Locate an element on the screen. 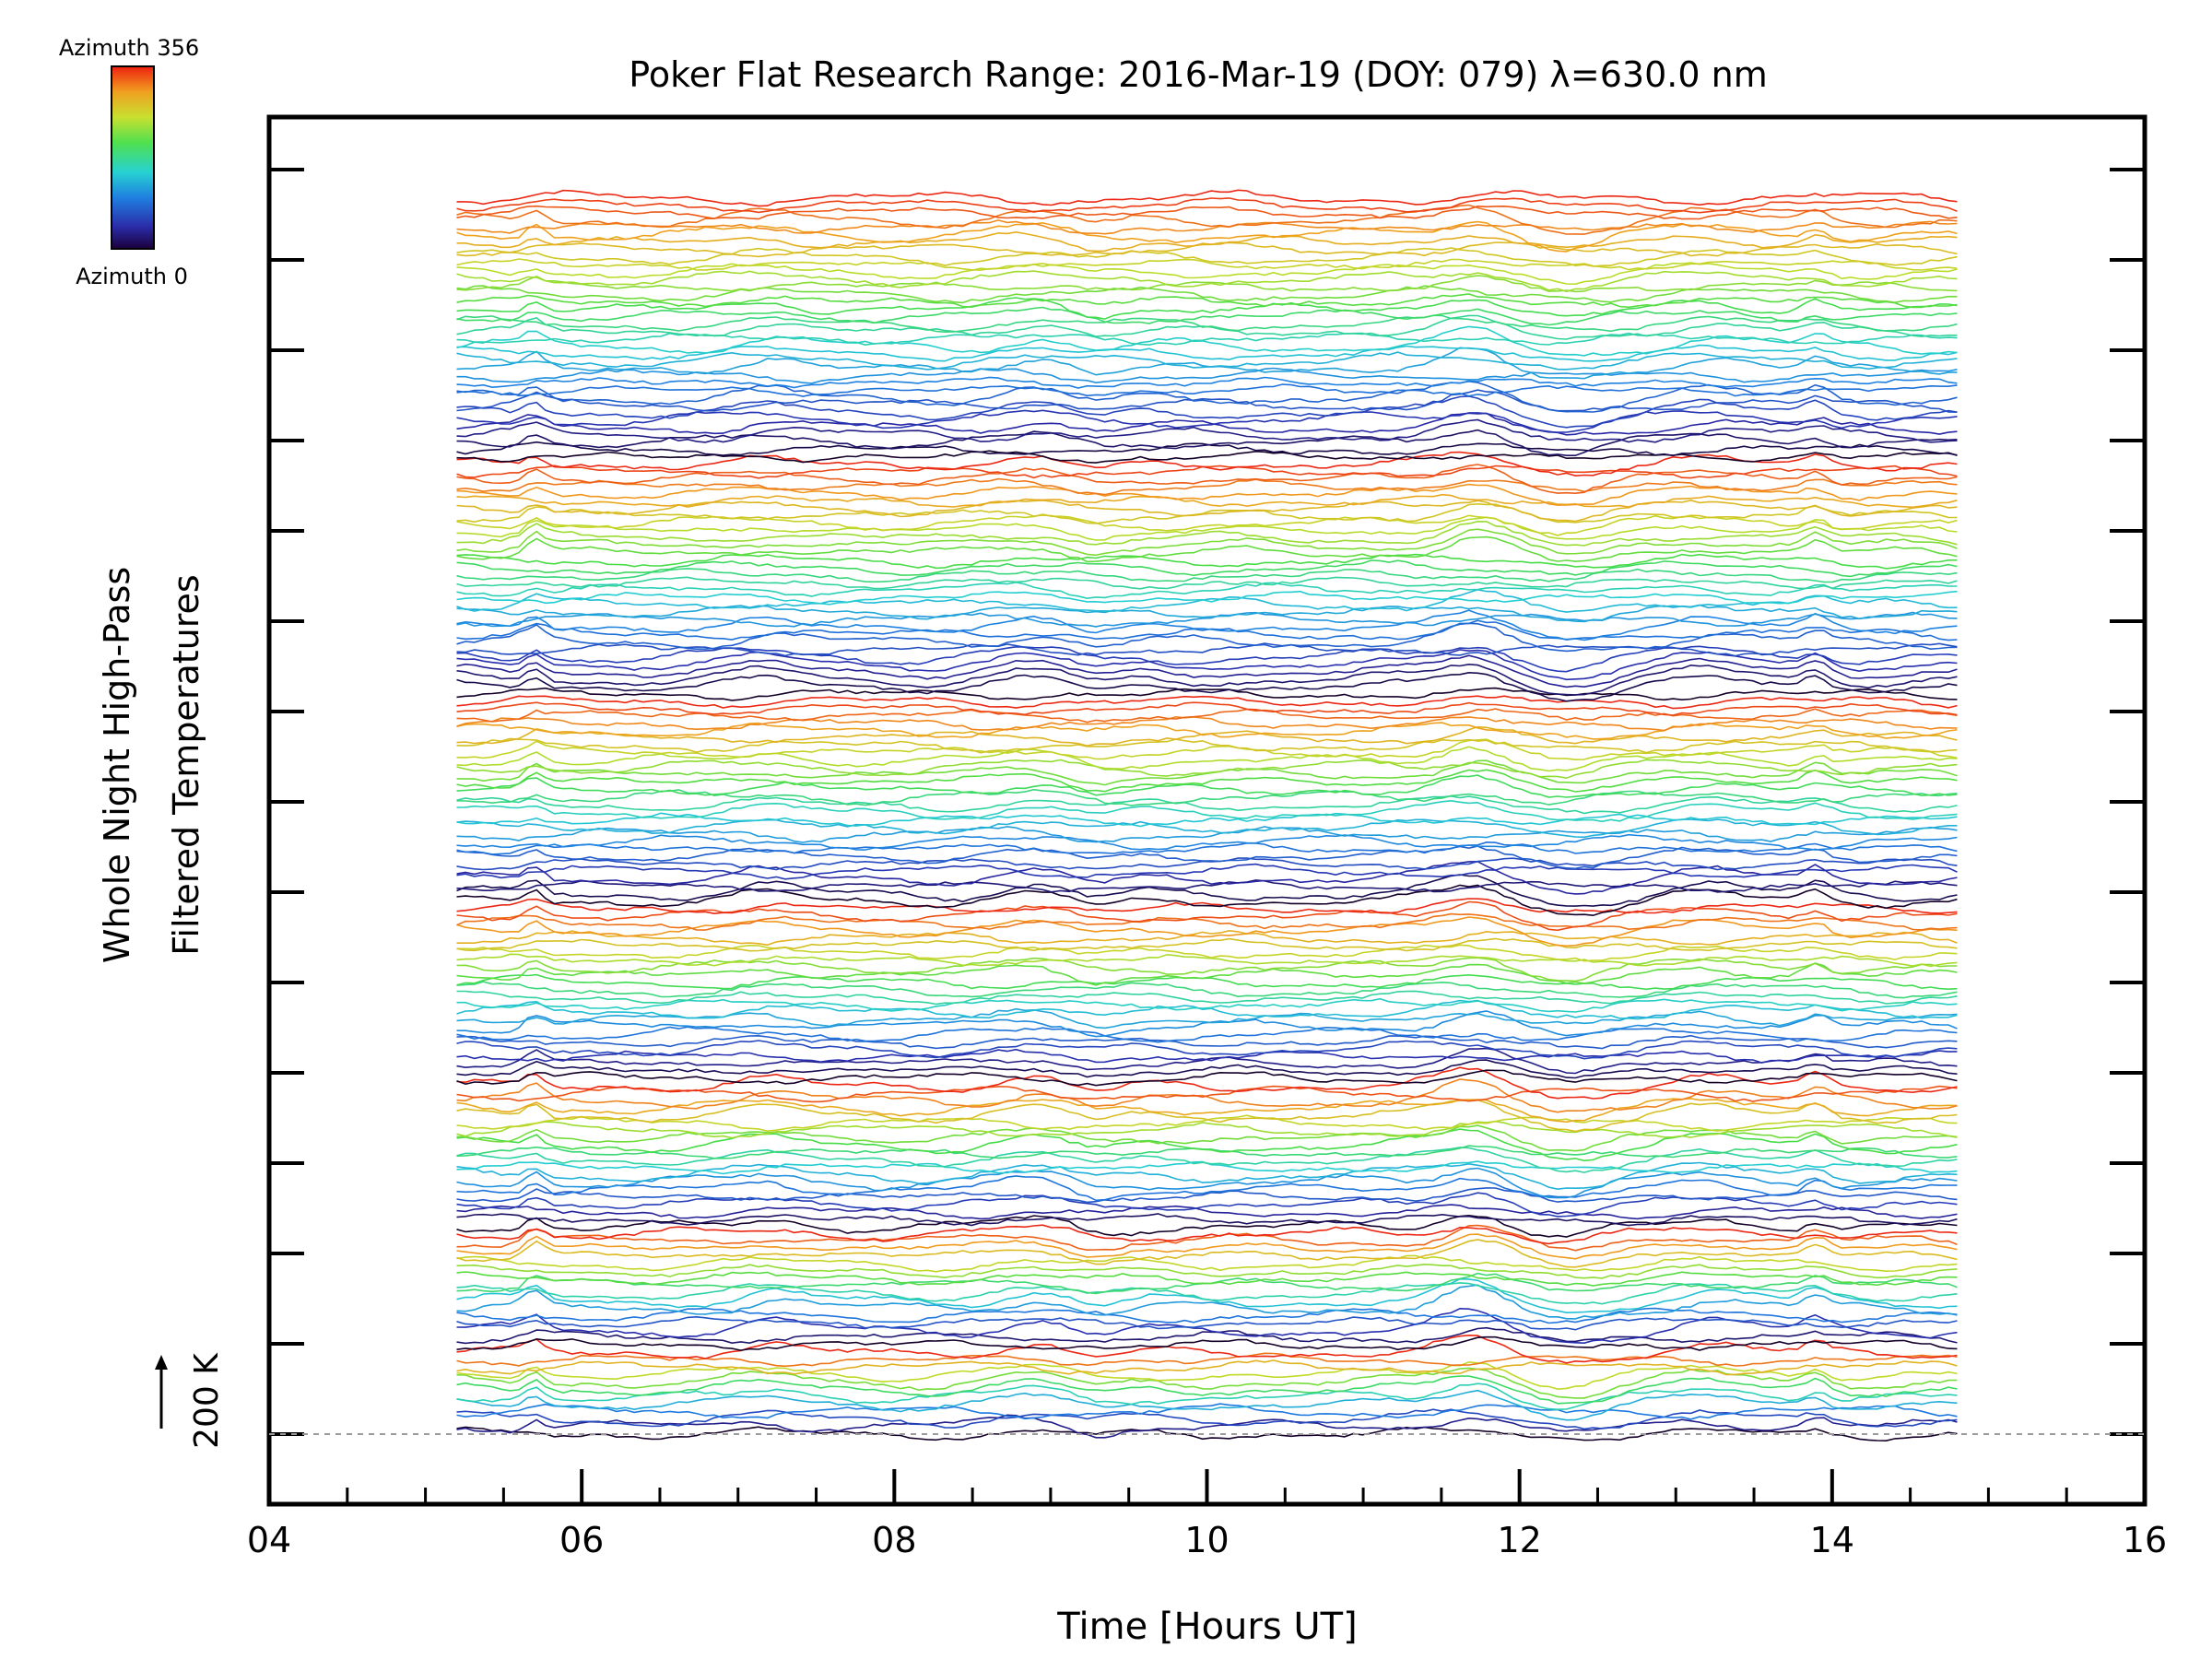 The height and width of the screenshot is (1659, 2212). x-tick-label: 14 is located at coordinates (1832, 1540).